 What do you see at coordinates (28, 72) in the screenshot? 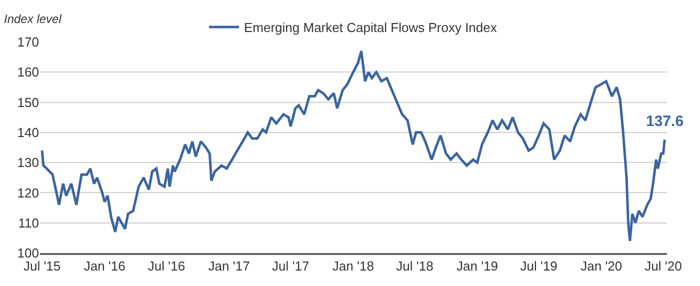
I see `y-tick-label: 160` at bounding box center [28, 72].